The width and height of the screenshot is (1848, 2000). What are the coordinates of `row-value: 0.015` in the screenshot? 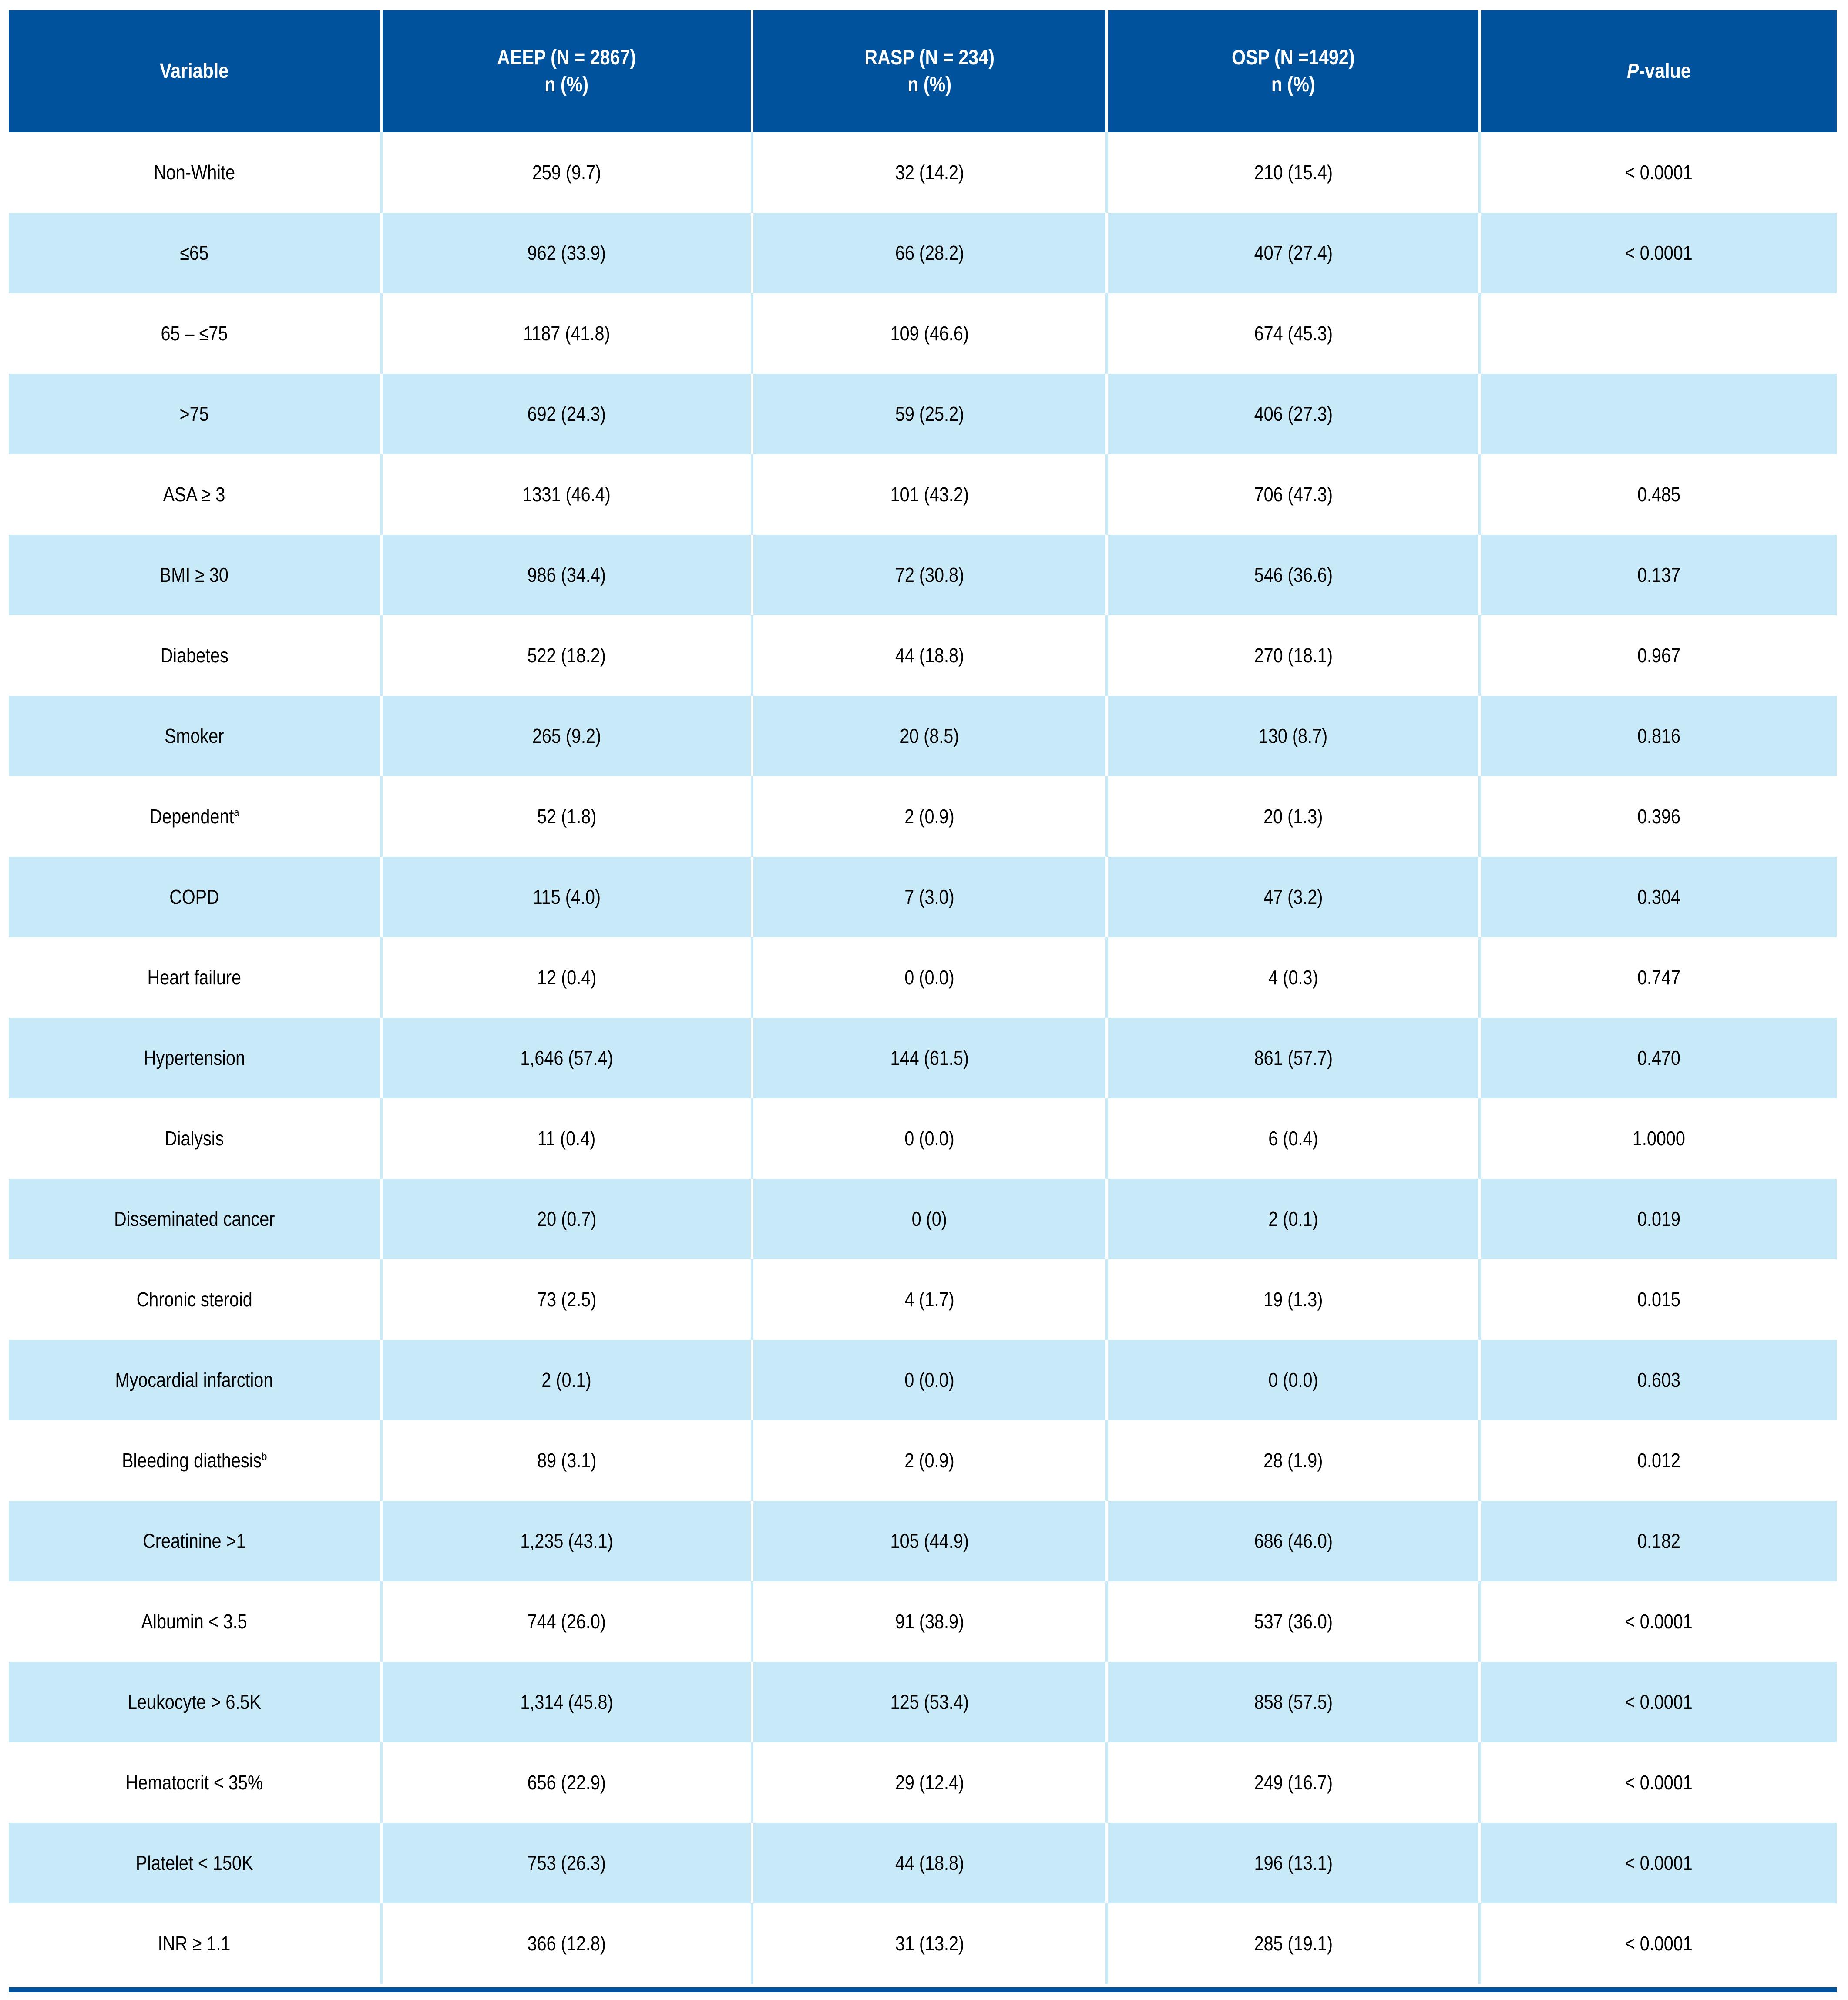 It's located at (1658, 1299).